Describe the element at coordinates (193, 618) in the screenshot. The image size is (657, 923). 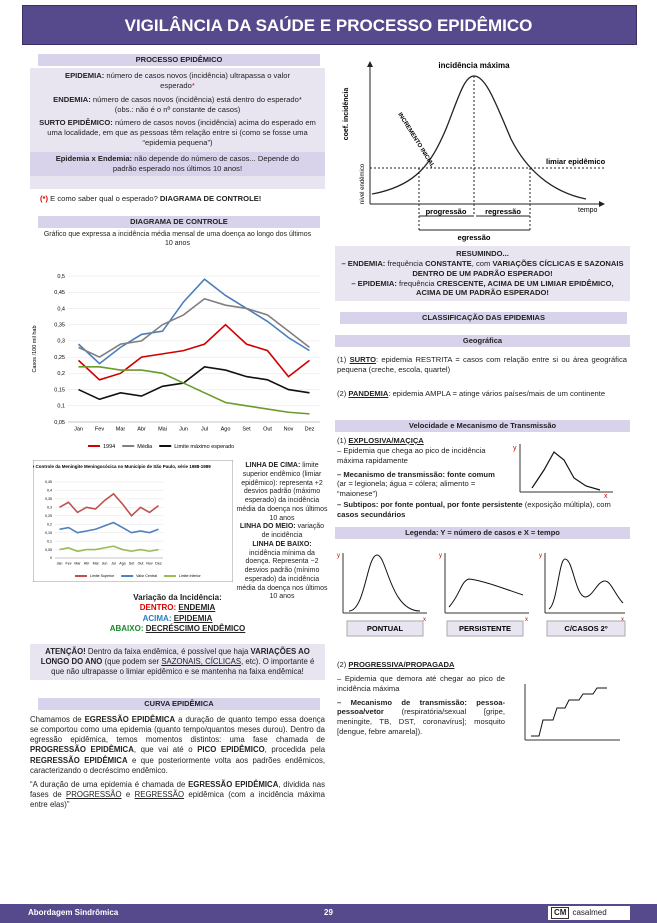
I see `text: EPIDEMIA` at that location.